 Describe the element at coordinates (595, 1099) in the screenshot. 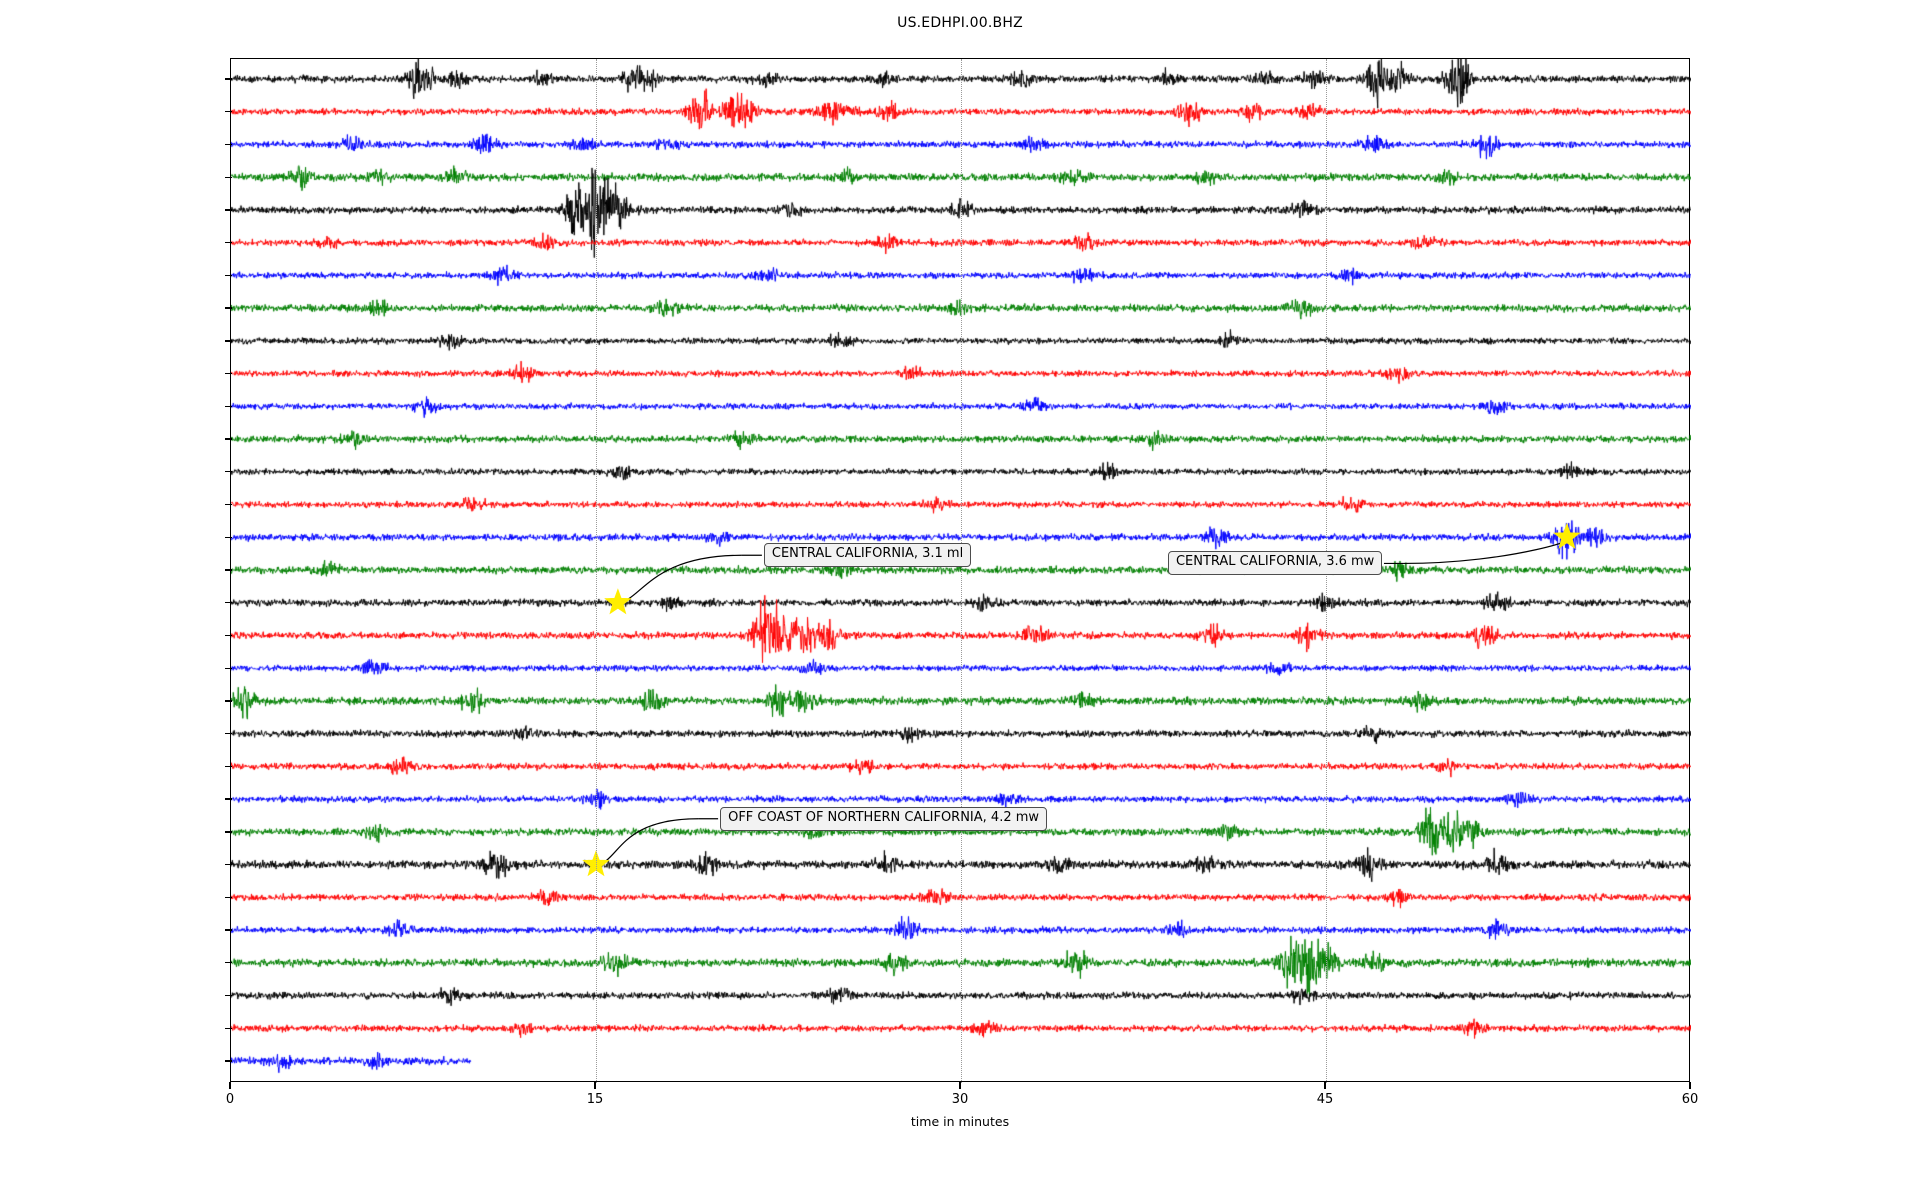

I see `x-tick-label: 15` at that location.